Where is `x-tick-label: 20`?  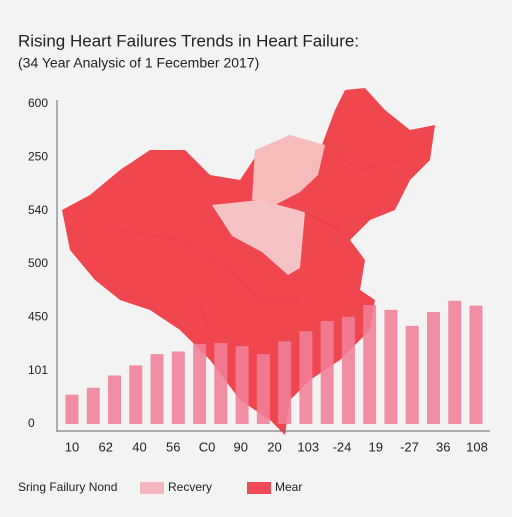
x-tick-label: 20 is located at coordinates (274, 446).